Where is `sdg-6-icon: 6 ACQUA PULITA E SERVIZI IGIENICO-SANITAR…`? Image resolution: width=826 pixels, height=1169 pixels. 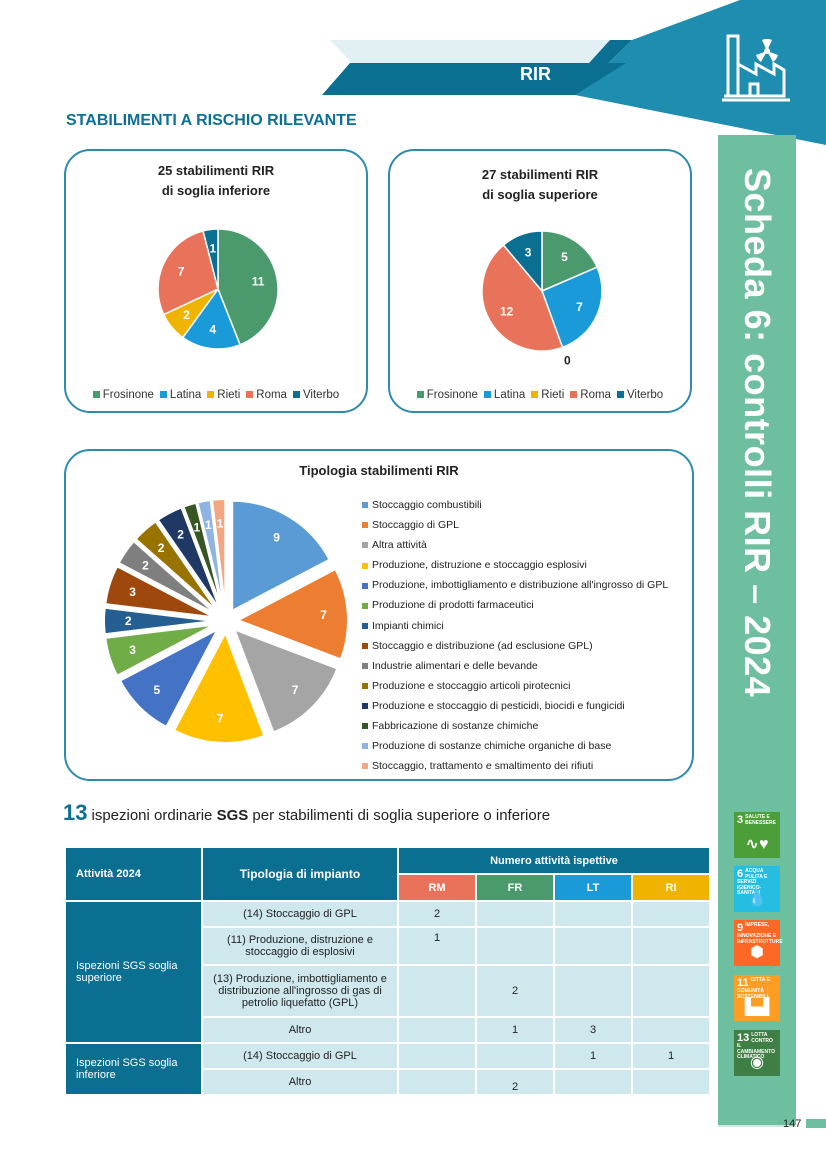 sdg-6-icon: 6 ACQUA PULITA E SERVIZI IGIENICO-SANITAR… is located at coordinates (757, 889).